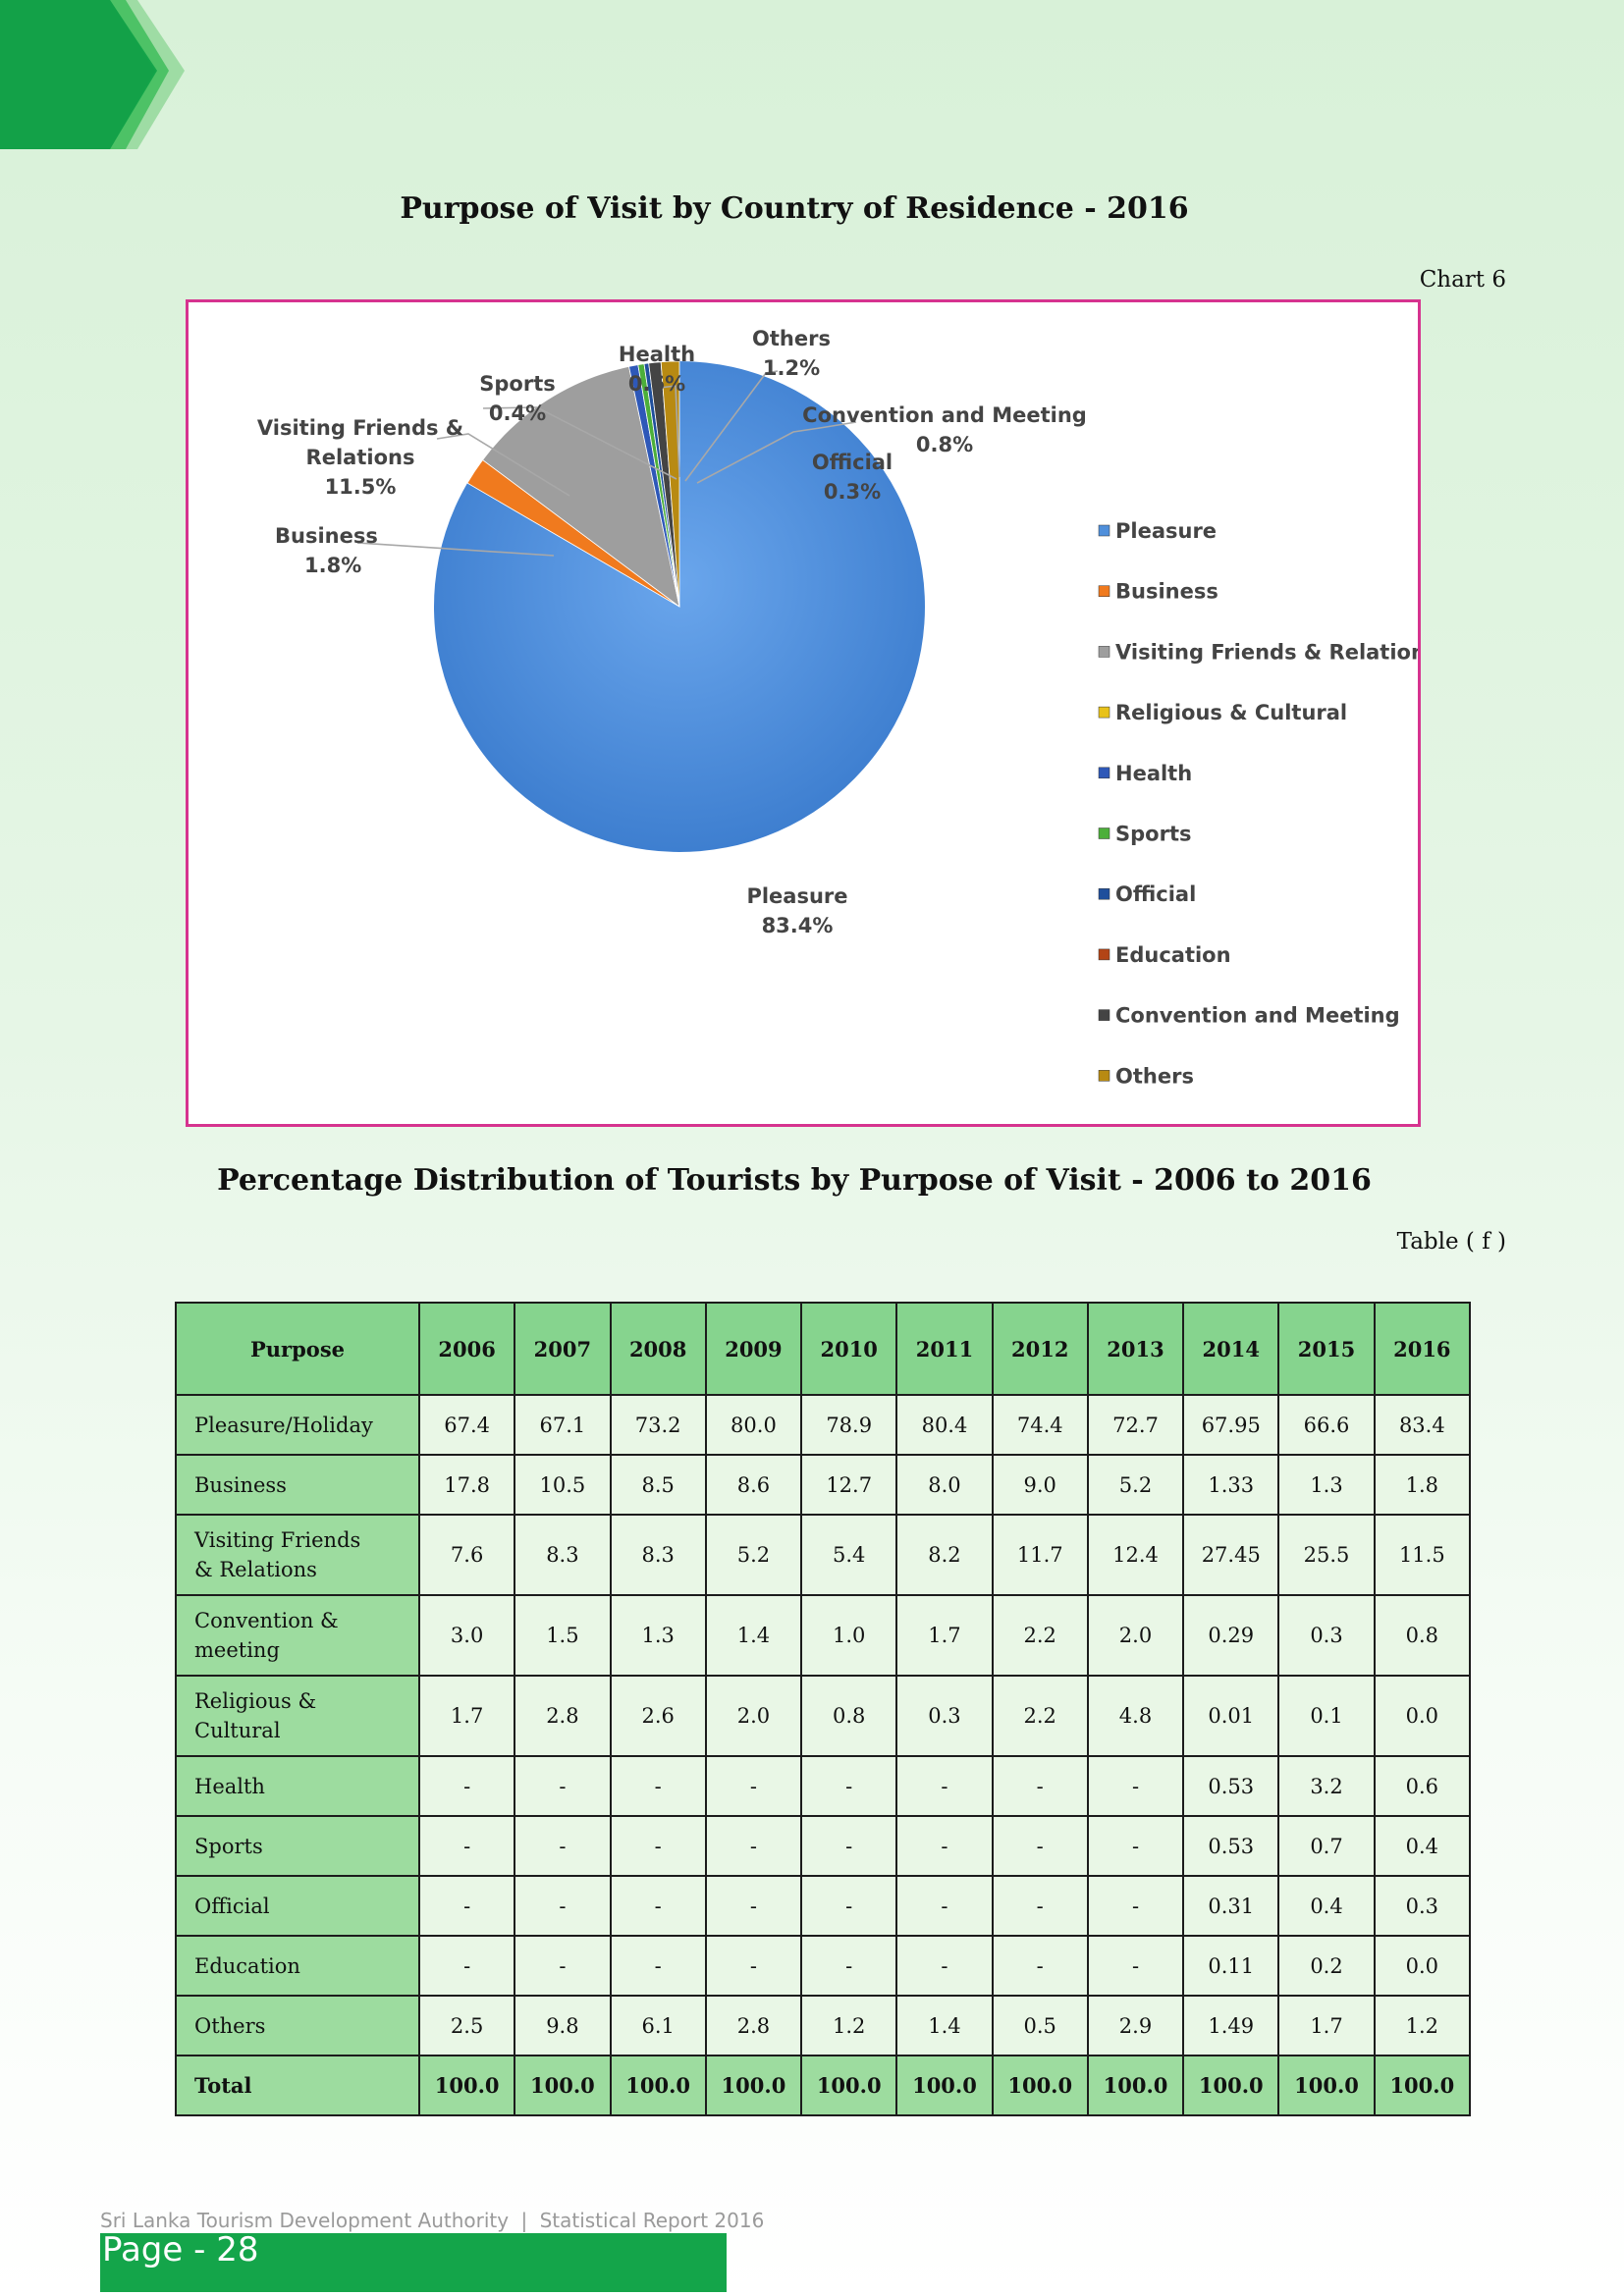 This screenshot has width=1624, height=2296. Describe the element at coordinates (466, 1635) in the screenshot. I see `table-cell: 3.0` at that location.